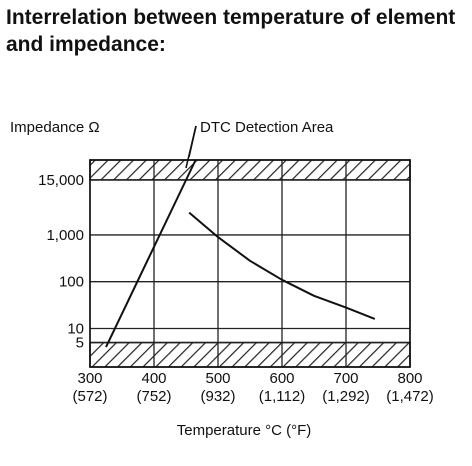 The height and width of the screenshot is (466, 472). Describe the element at coordinates (410, 396) in the screenshot. I see `x-tick-sublabel-800: (1,472)` at that location.